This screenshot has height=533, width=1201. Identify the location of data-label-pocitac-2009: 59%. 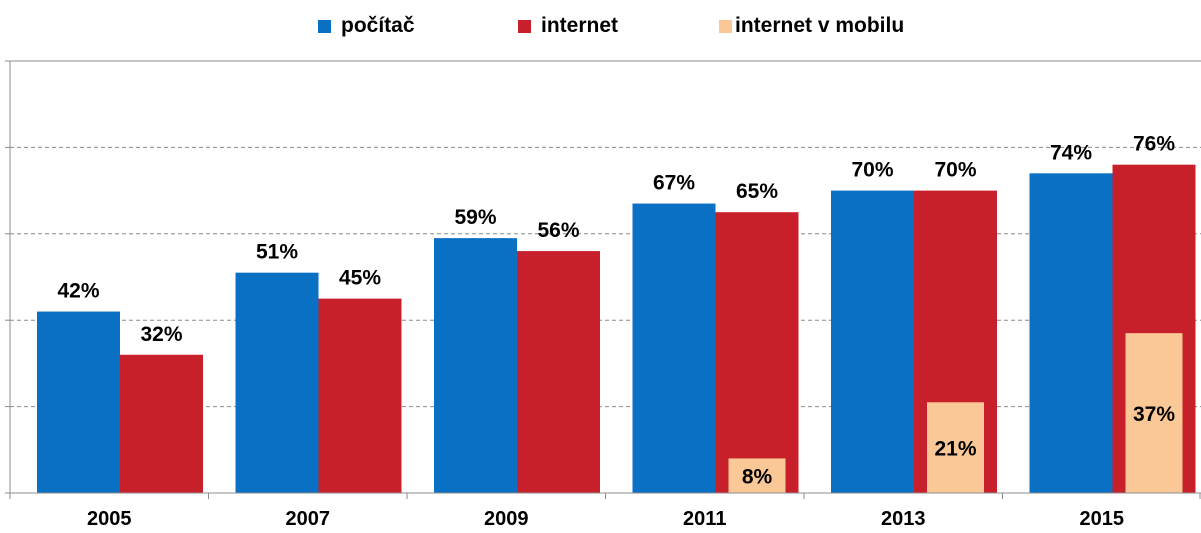
(475, 217).